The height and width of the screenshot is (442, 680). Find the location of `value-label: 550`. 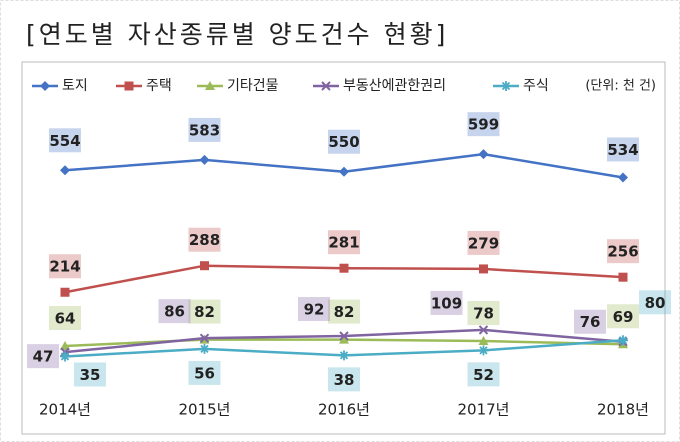

value-label: 550 is located at coordinates (343, 142).